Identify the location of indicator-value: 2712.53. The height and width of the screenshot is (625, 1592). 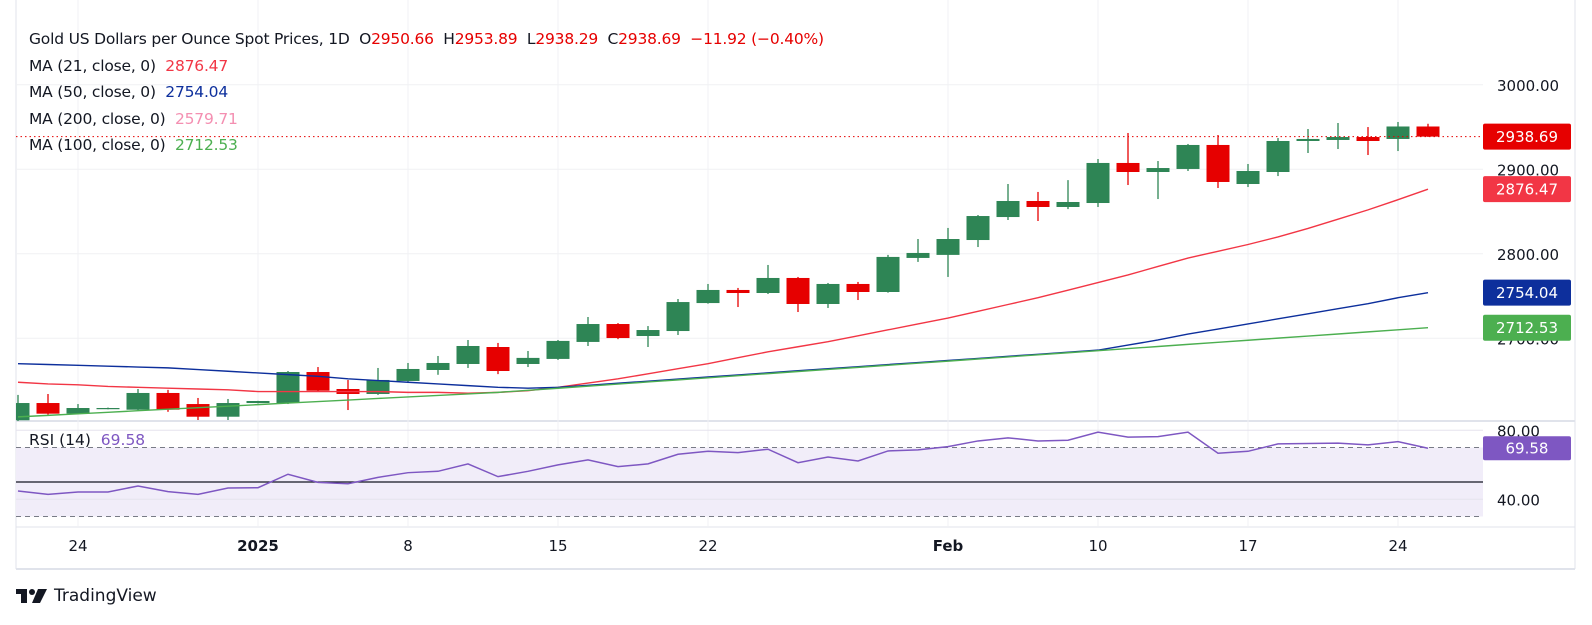
(206, 145).